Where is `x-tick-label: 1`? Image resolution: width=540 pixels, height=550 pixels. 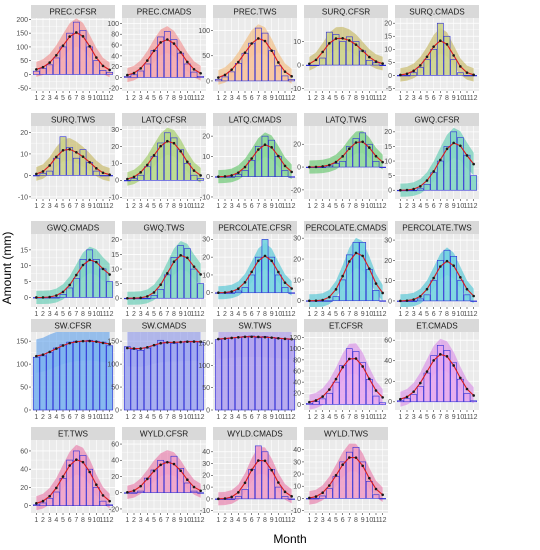 x-tick-label: 1 is located at coordinates (218, 98).